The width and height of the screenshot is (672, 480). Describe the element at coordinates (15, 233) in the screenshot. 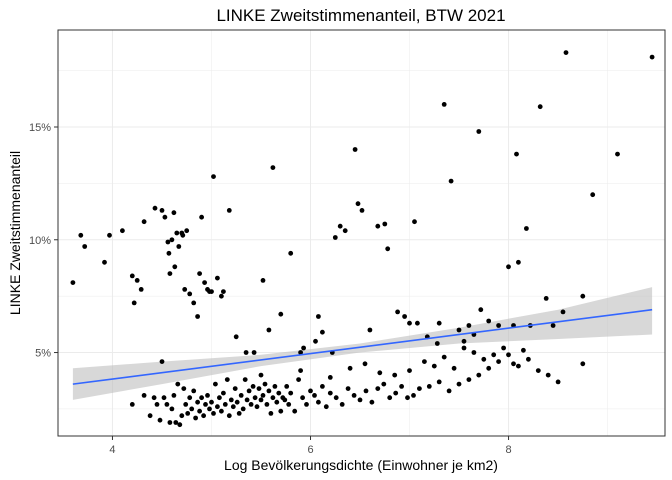

I see `y-axis-title: LINKE Zweitstimmenanteil` at that location.